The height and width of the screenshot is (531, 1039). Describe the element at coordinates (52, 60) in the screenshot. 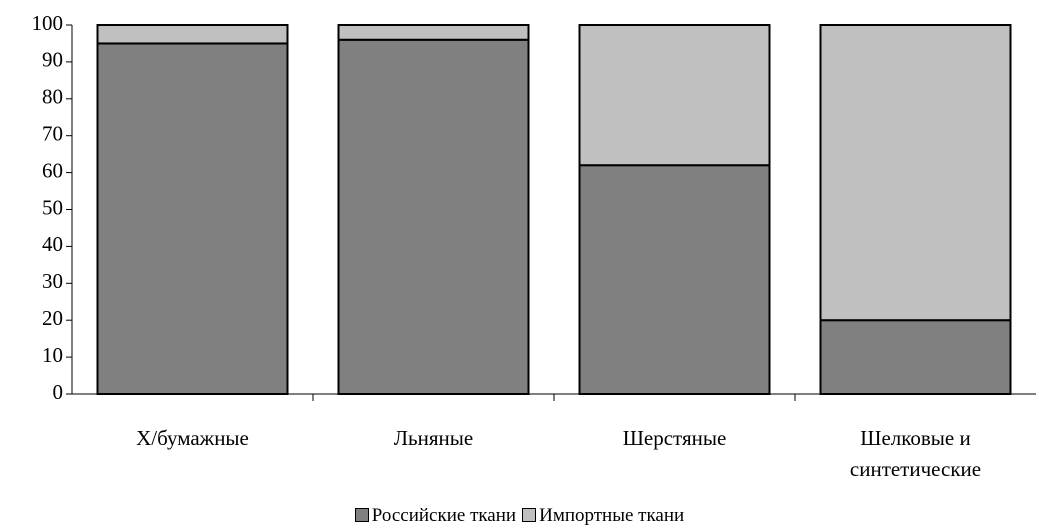

I see `y-tick-label: 90` at that location.